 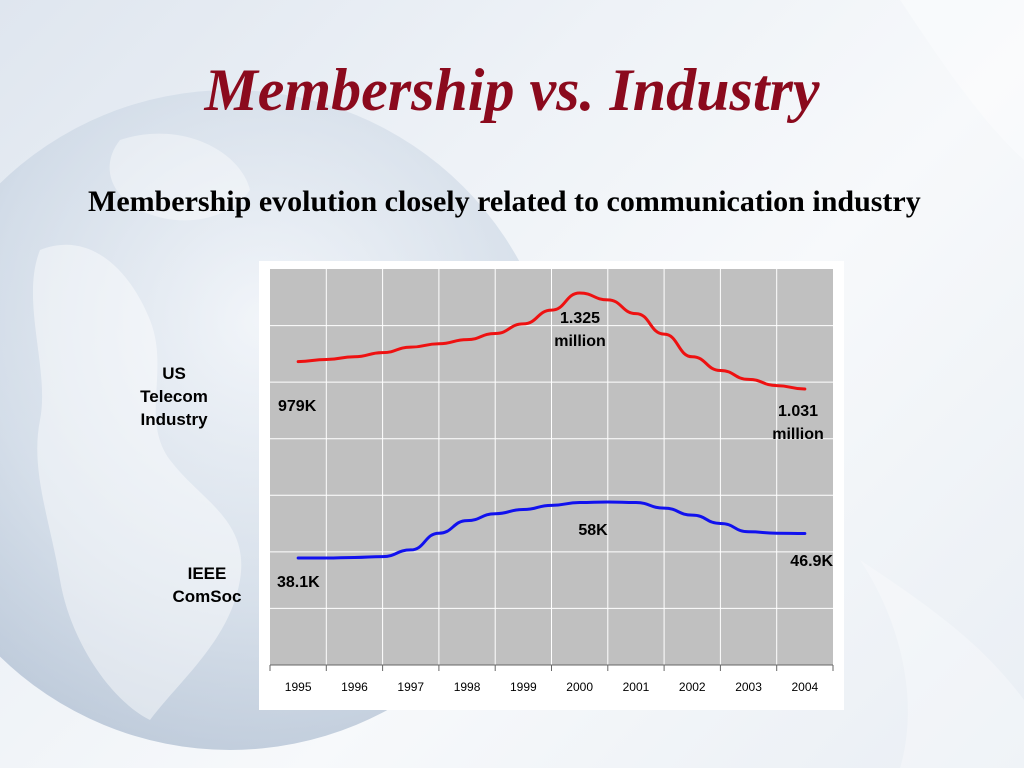 What do you see at coordinates (467, 687) in the screenshot?
I see `x-tick-label: 1998` at bounding box center [467, 687].